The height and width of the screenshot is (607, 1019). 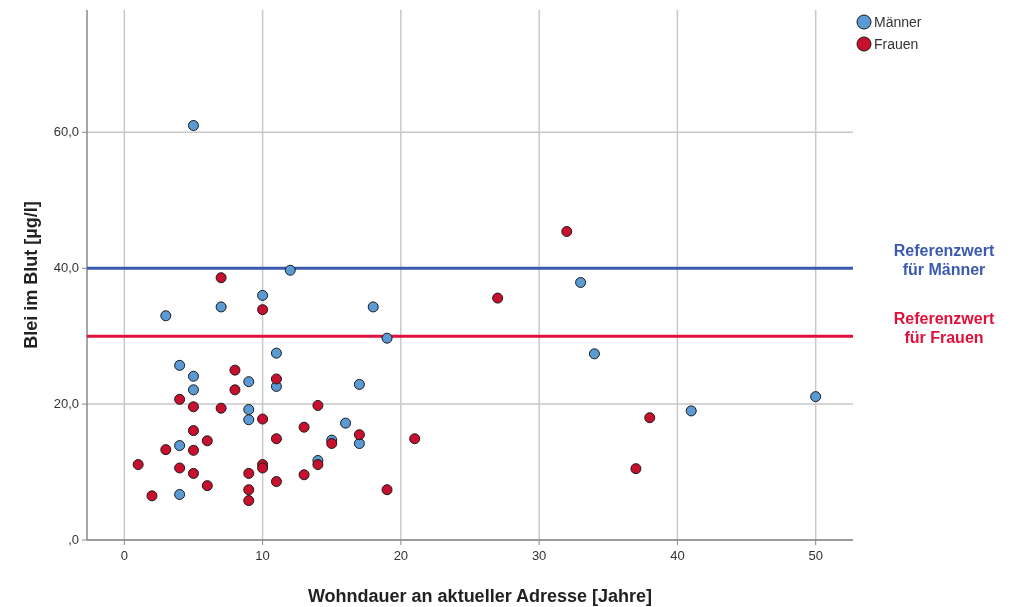 What do you see at coordinates (66, 132) in the screenshot?
I see `y-tick-label: 60,0` at bounding box center [66, 132].